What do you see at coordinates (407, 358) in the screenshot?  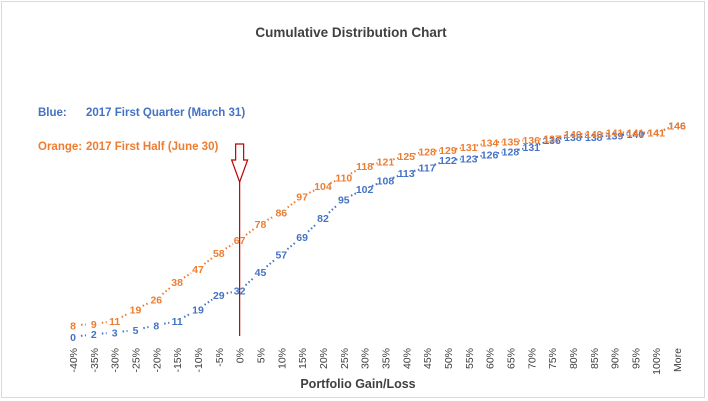 I see `x-tick-label: 40%` at bounding box center [407, 358].